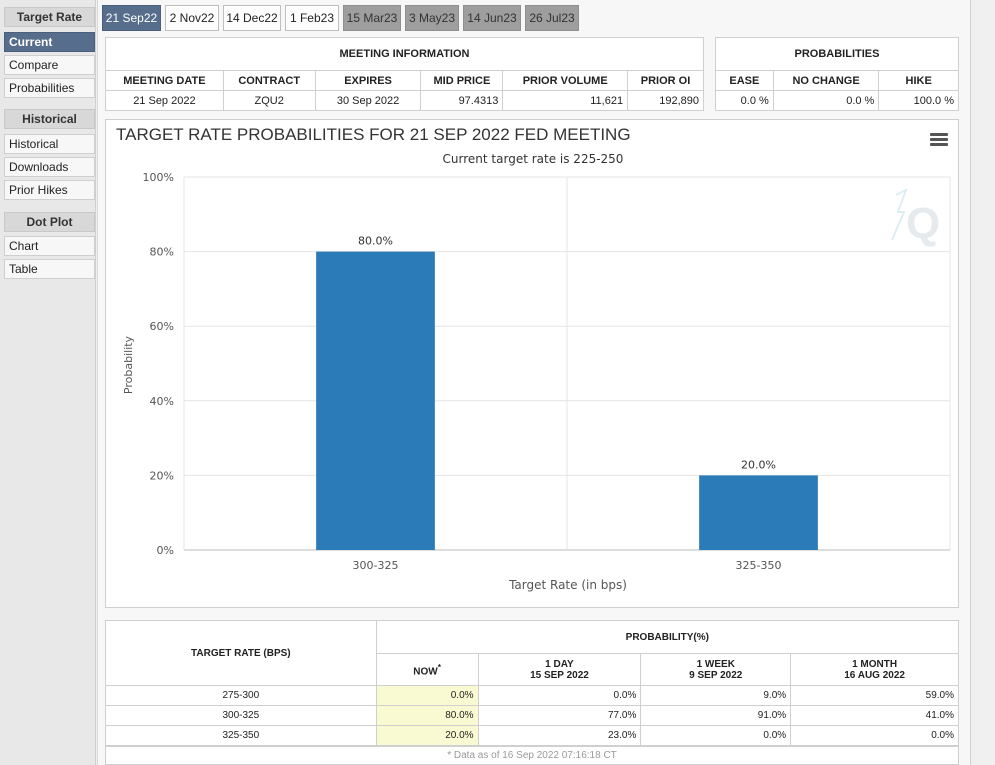 The image size is (995, 765). I want to click on one-week-header: 1 WEEK 9 SEP 2022, so click(716, 669).